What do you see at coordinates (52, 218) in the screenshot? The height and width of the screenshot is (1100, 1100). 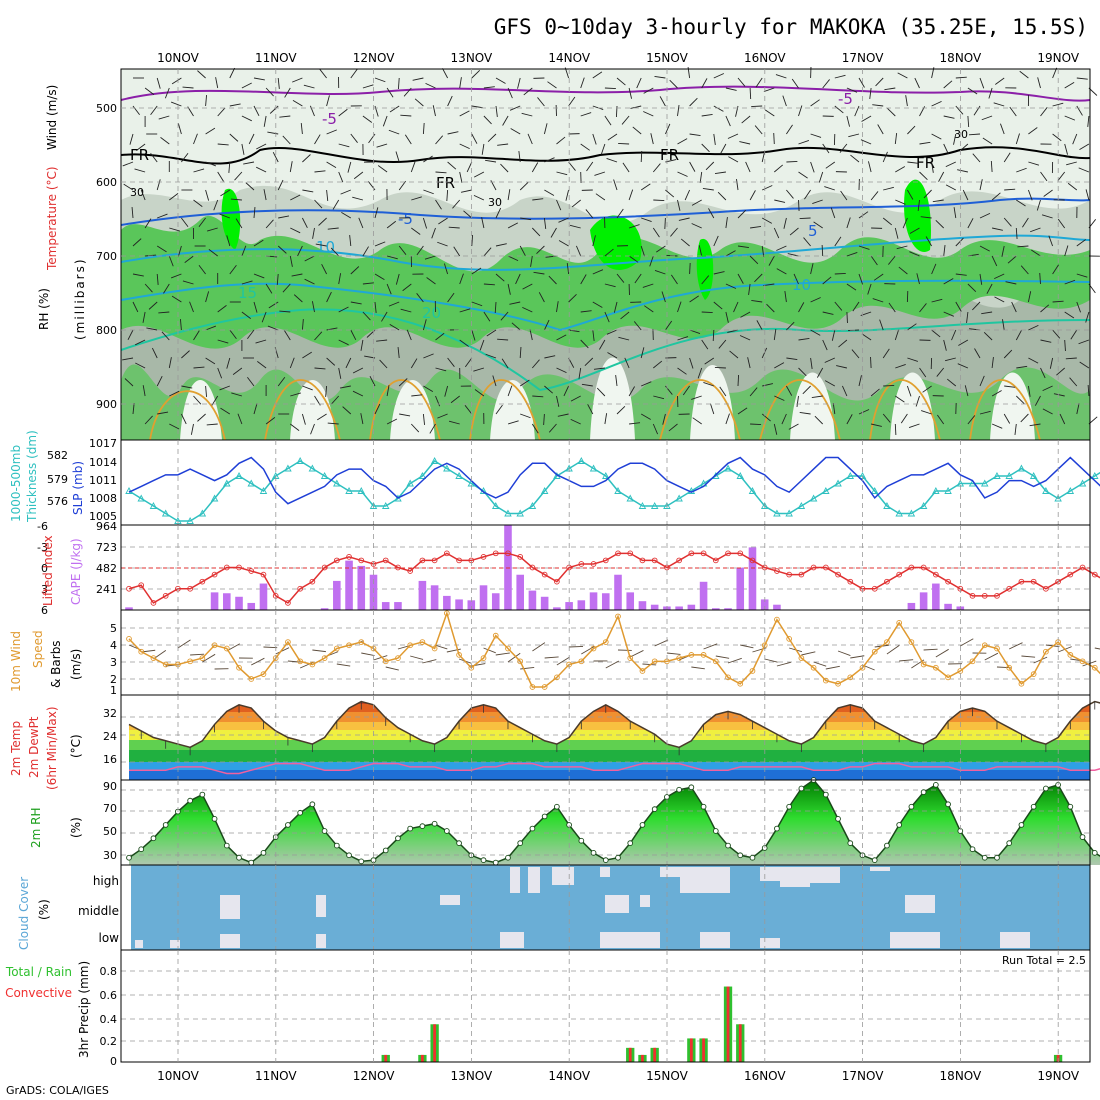 I see `temp-axis-label: Temperature (°C)` at bounding box center [52, 218].